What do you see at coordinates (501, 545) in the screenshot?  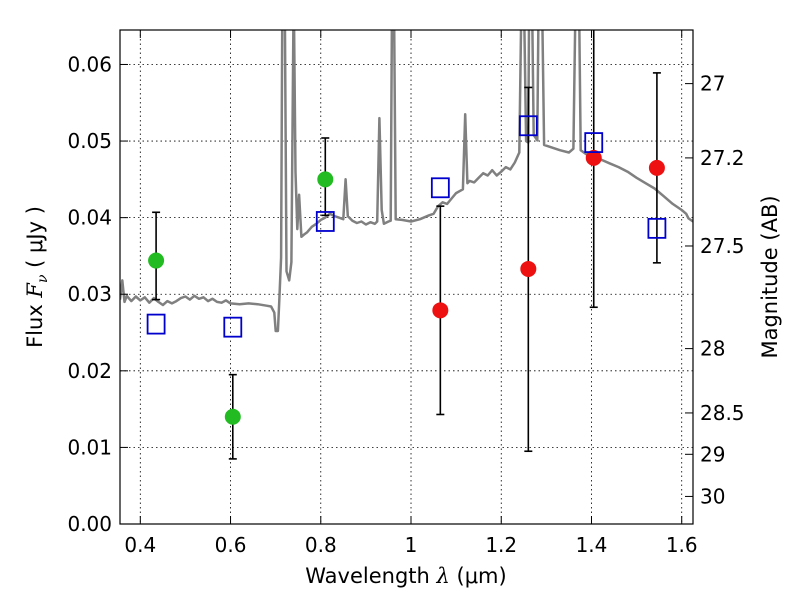 I see `x-tick-label: 1.2` at bounding box center [501, 545].